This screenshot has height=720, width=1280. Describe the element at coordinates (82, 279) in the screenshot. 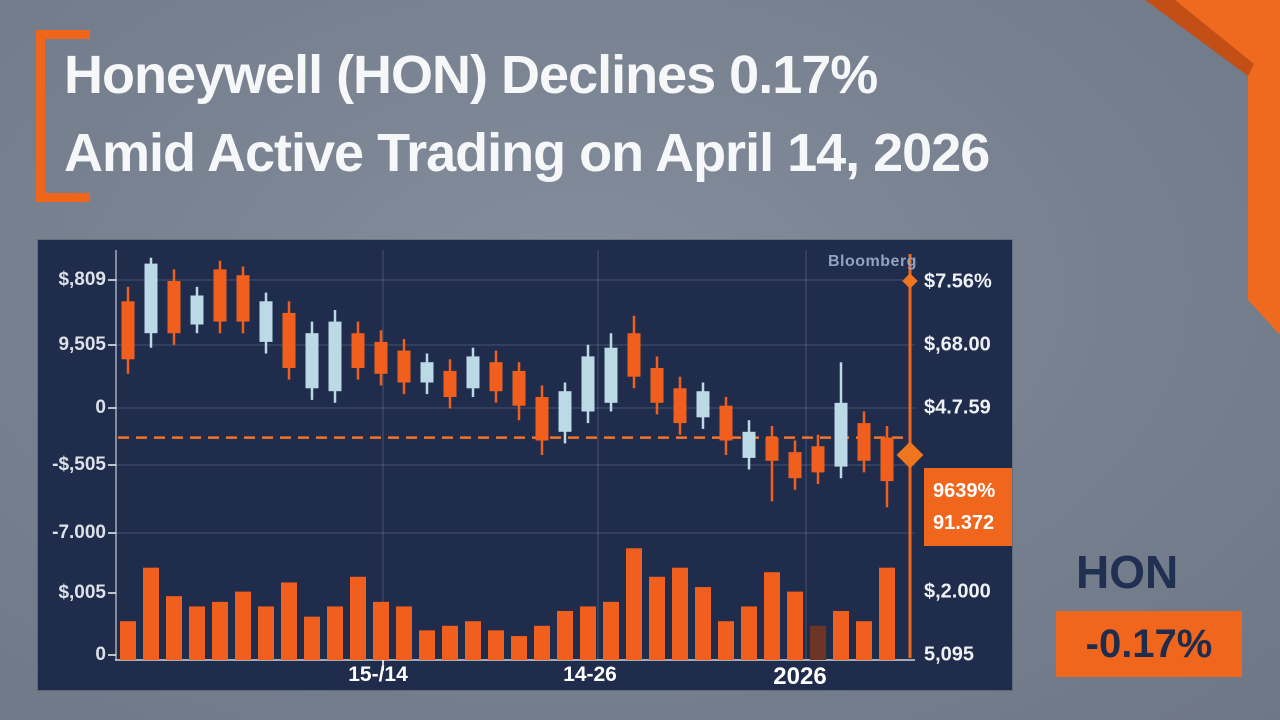

I see `y-axis-label: $,809` at that location.